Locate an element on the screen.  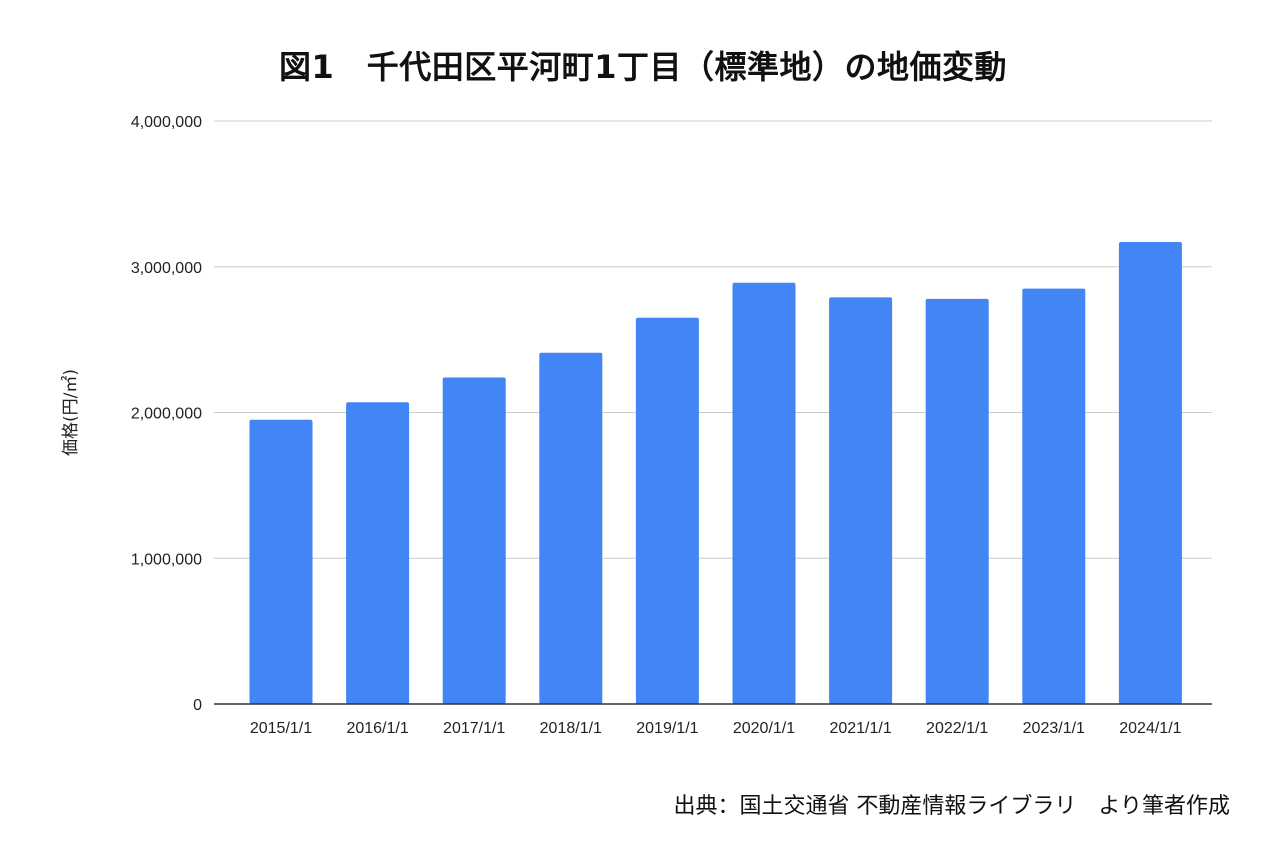
y-tick-label: 4,000,000 is located at coordinates (166, 122).